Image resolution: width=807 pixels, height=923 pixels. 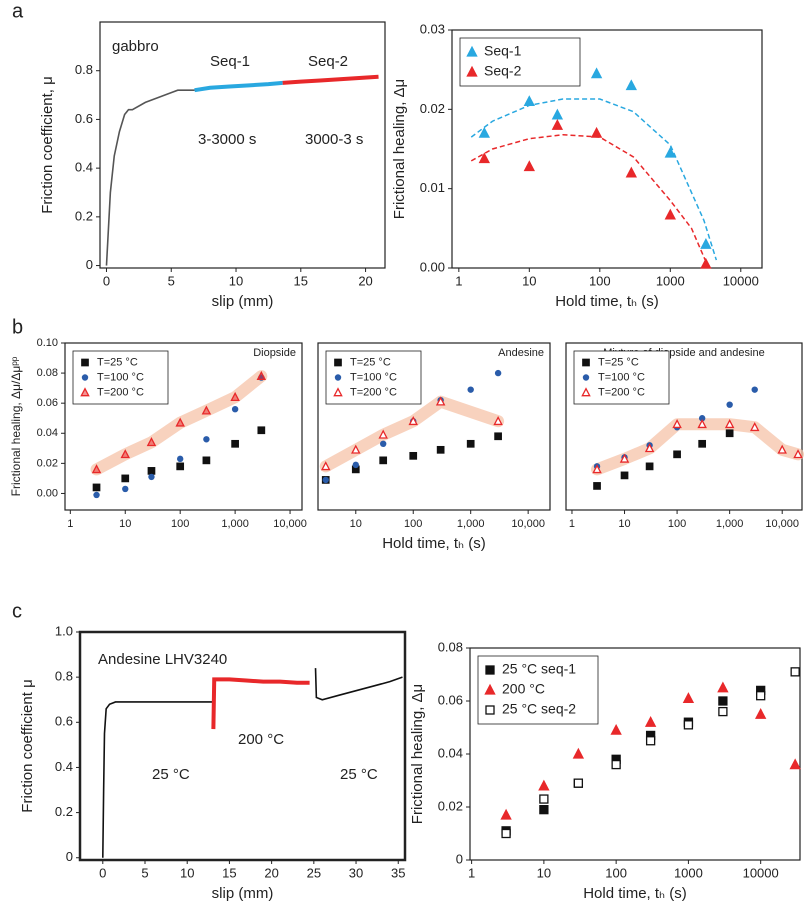 What do you see at coordinates (18, 11) in the screenshot?
I see `panel-label: a` at bounding box center [18, 11].